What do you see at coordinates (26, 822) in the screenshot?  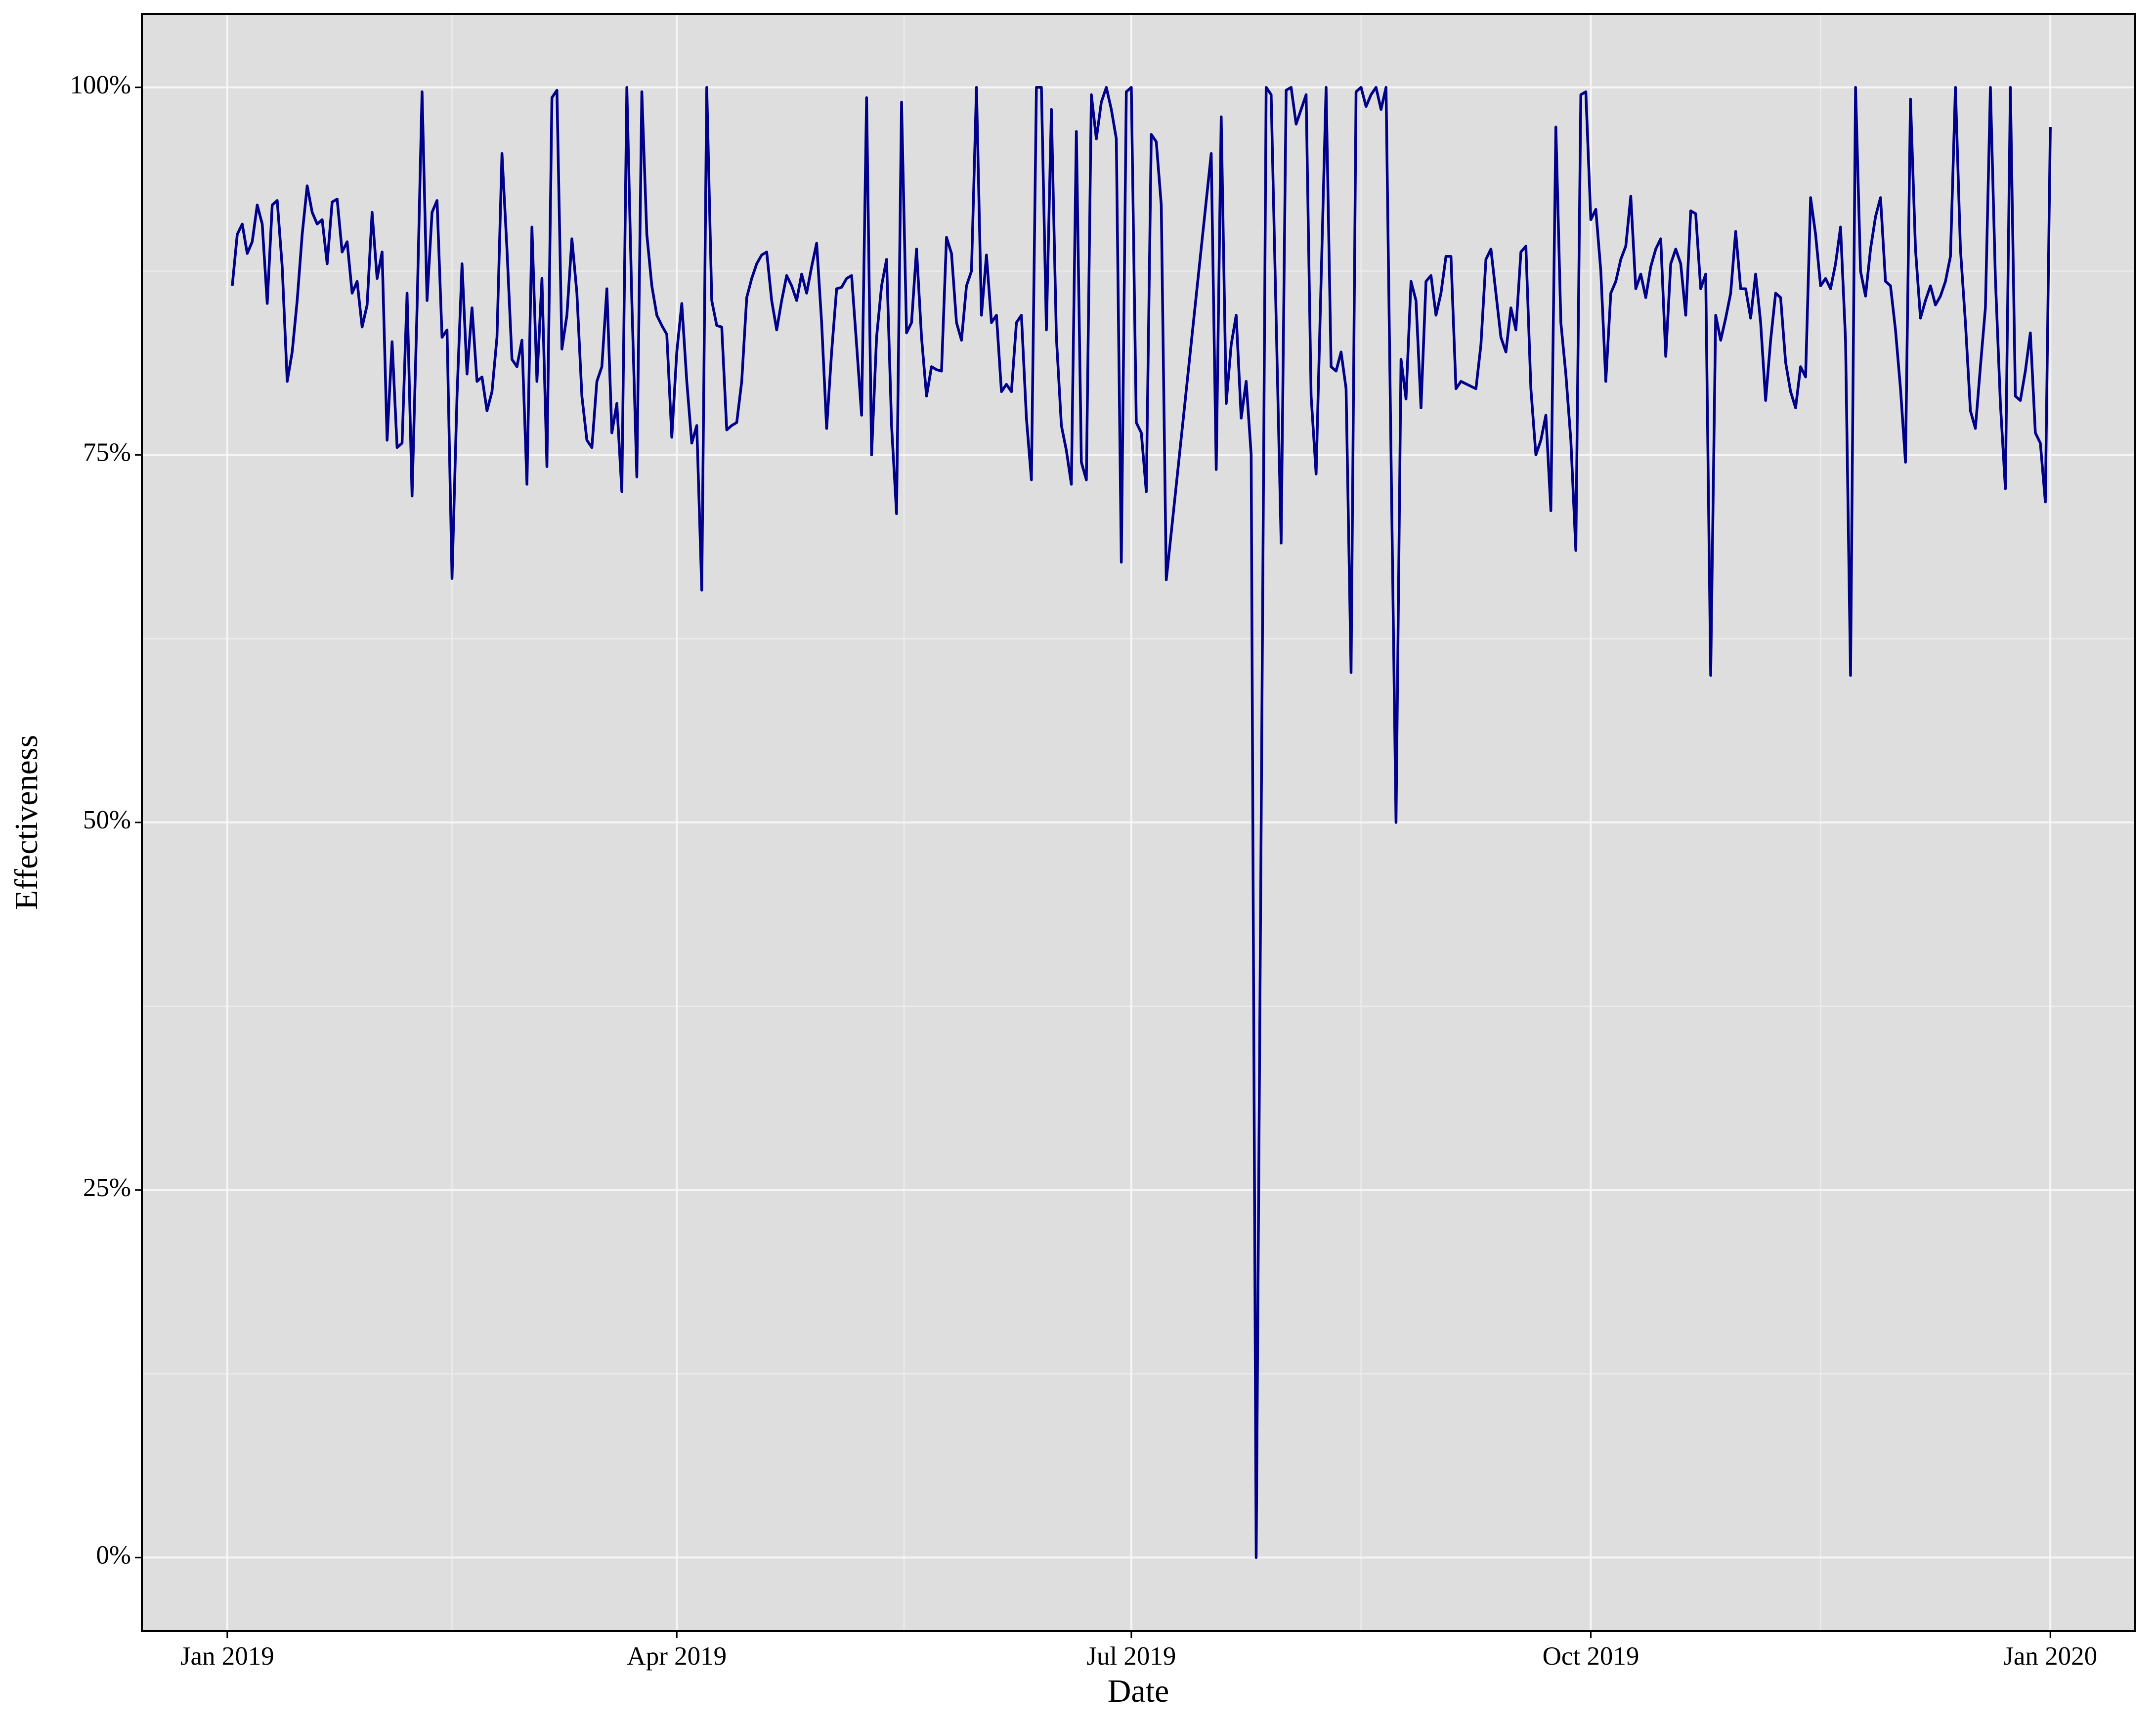 I see `y-axis-title: Effectiveness` at bounding box center [26, 822].